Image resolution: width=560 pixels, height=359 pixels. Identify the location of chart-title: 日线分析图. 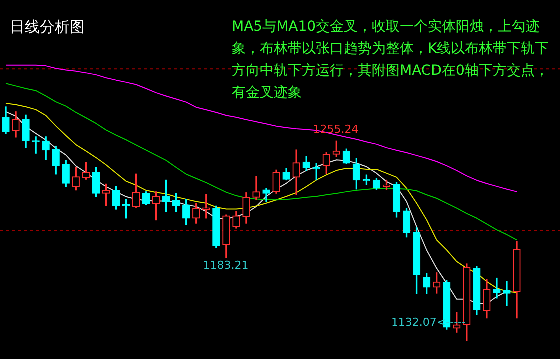
(47, 27).